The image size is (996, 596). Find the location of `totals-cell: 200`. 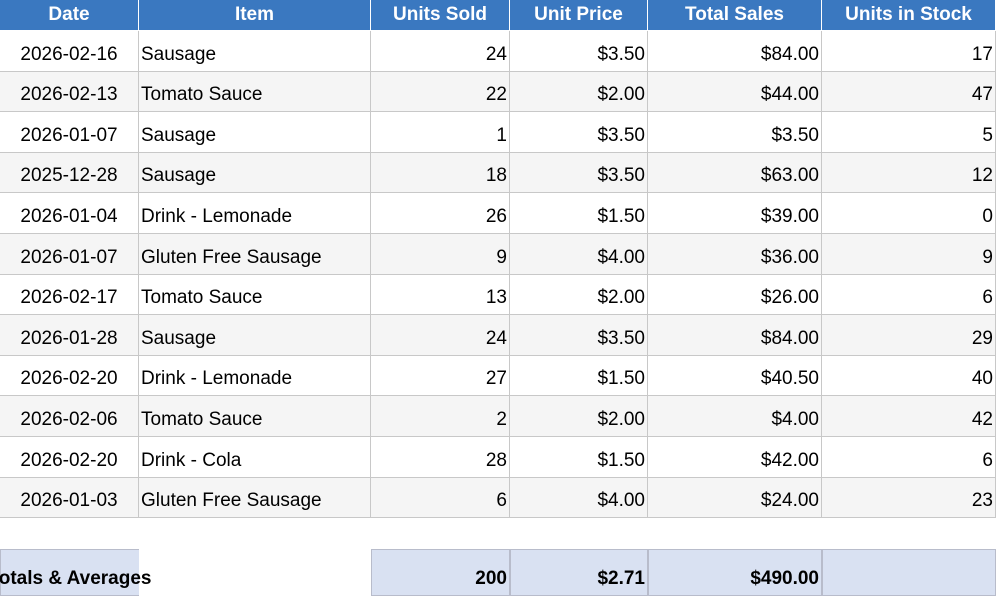

totals-cell: 200 is located at coordinates (440, 572).